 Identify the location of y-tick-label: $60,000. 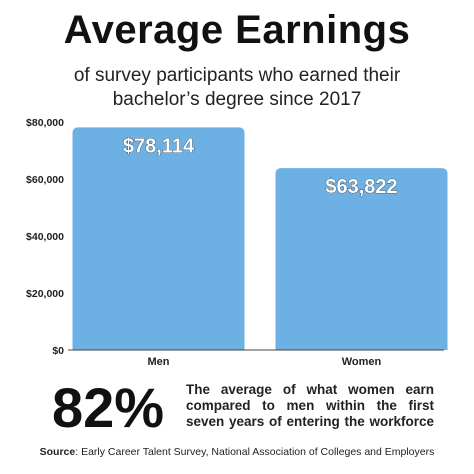
(45, 180).